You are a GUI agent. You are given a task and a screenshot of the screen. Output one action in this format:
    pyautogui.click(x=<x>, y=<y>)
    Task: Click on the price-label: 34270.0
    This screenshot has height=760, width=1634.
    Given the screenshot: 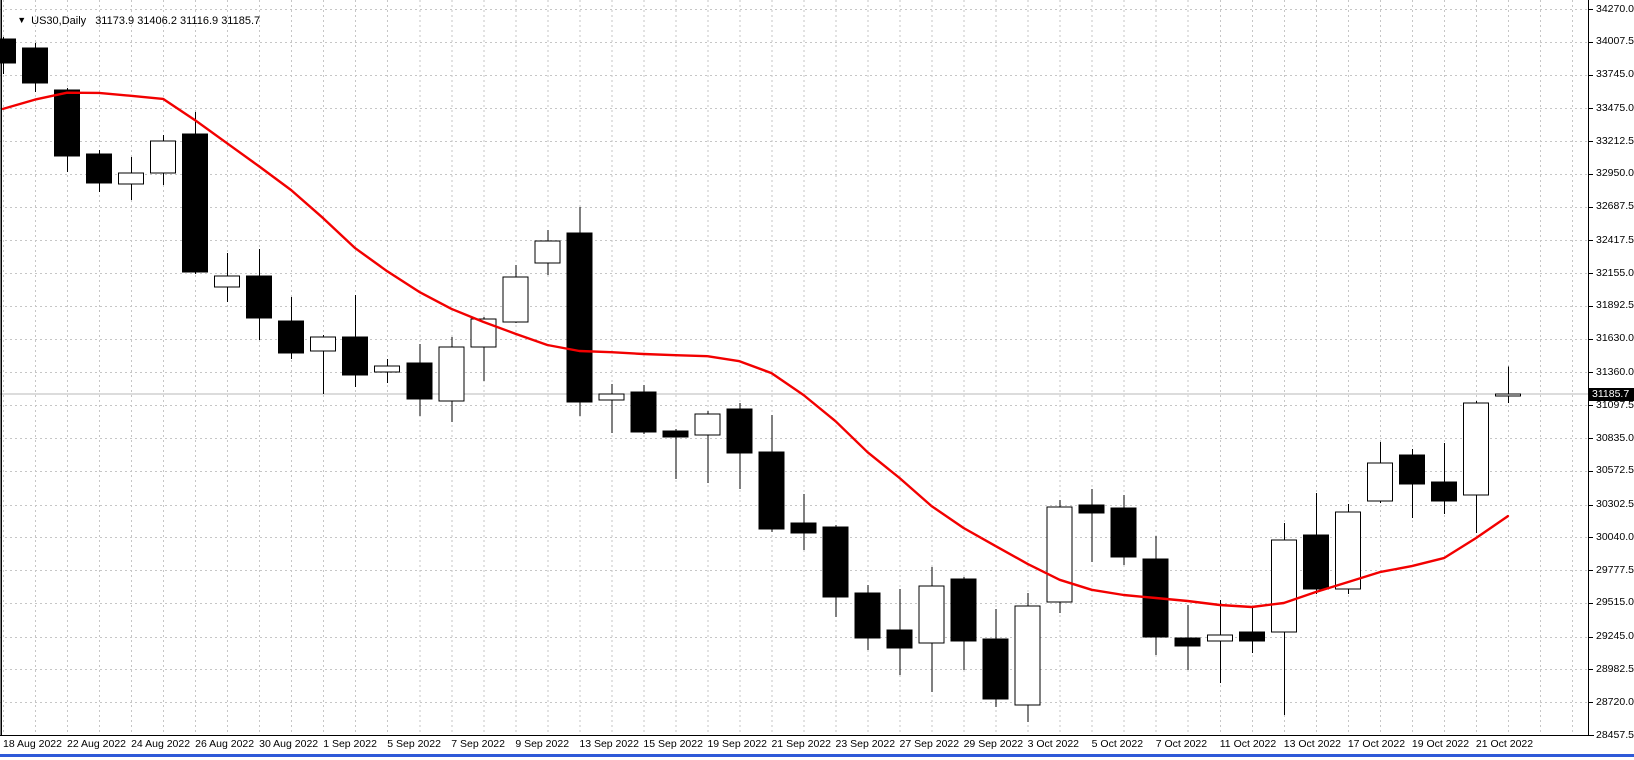 What is the action you would take?
    pyautogui.click(x=1615, y=8)
    